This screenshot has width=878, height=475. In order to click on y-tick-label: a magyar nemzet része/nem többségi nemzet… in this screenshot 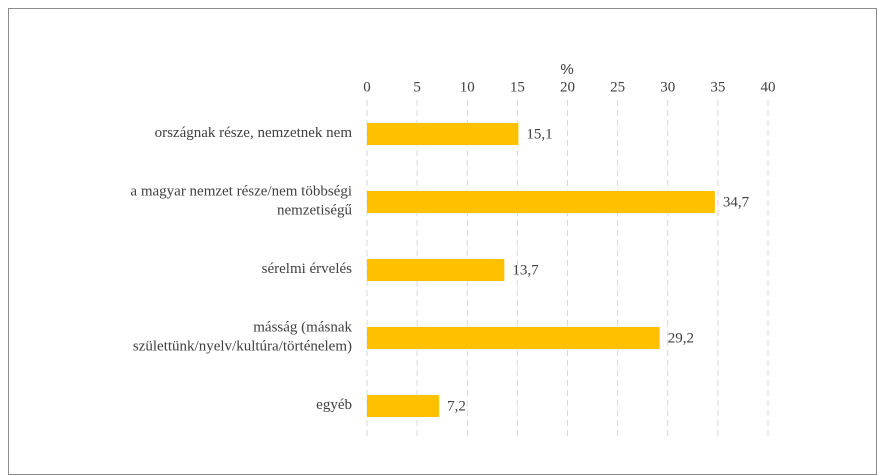, I will do `click(241, 201)`.